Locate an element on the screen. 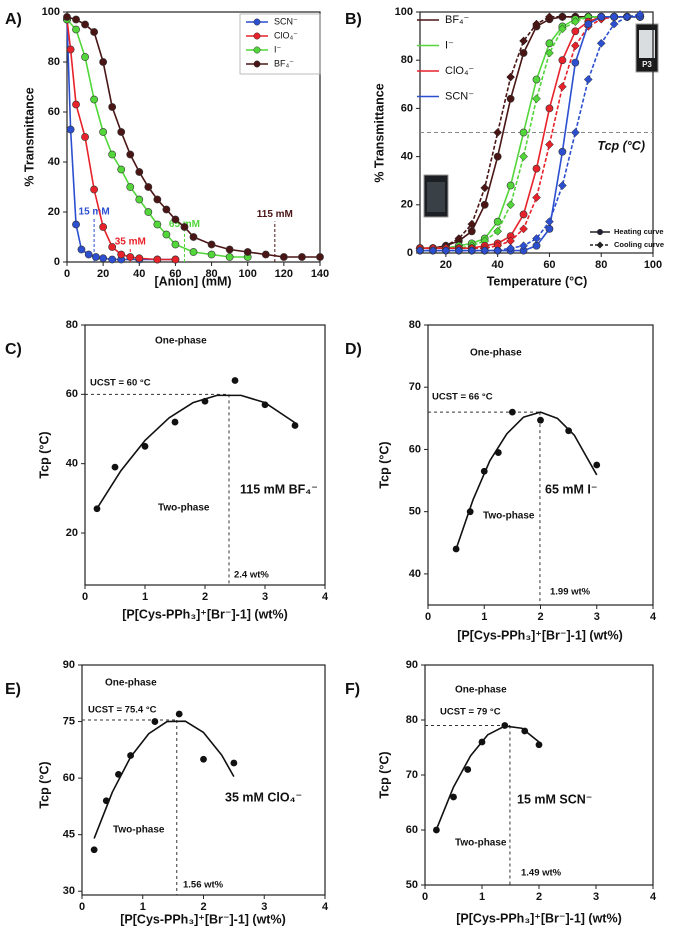 This screenshot has height=926, width=677. x-tick-label: 80 is located at coordinates (601, 265).